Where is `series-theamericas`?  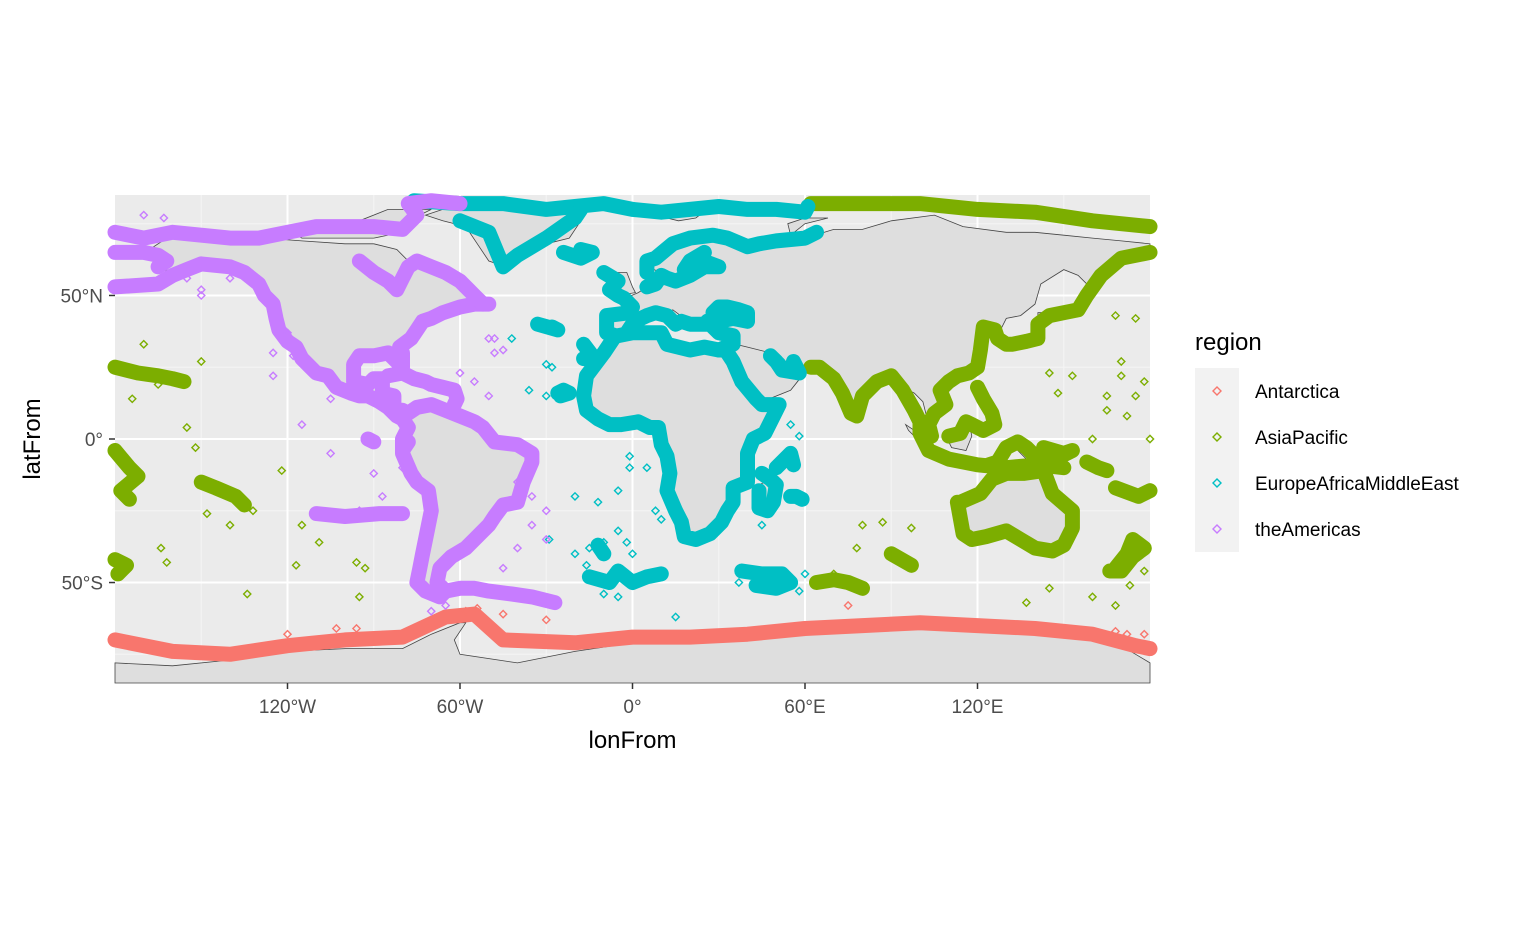
series-theamericas is located at coordinates (335, 404).